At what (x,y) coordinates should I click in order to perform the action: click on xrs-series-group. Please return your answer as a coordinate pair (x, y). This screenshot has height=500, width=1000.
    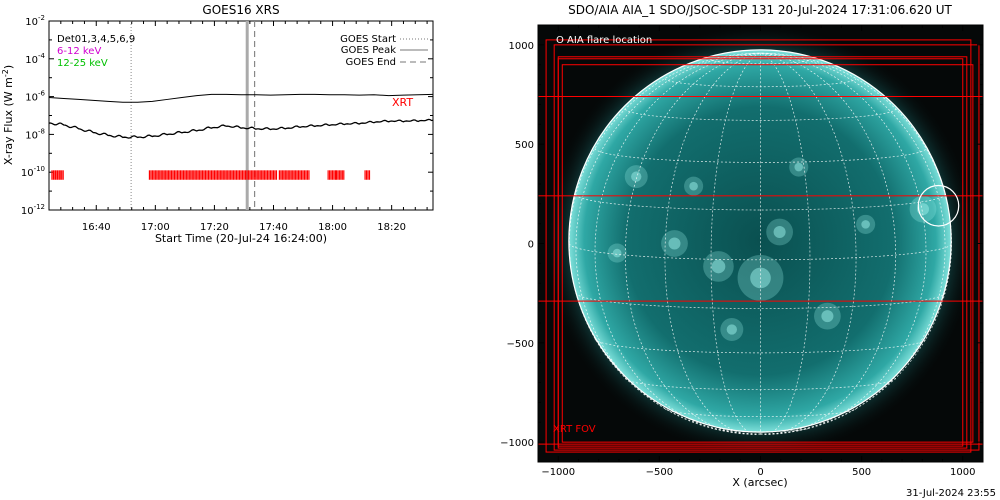
    Looking at the image, I should click on (241, 116).